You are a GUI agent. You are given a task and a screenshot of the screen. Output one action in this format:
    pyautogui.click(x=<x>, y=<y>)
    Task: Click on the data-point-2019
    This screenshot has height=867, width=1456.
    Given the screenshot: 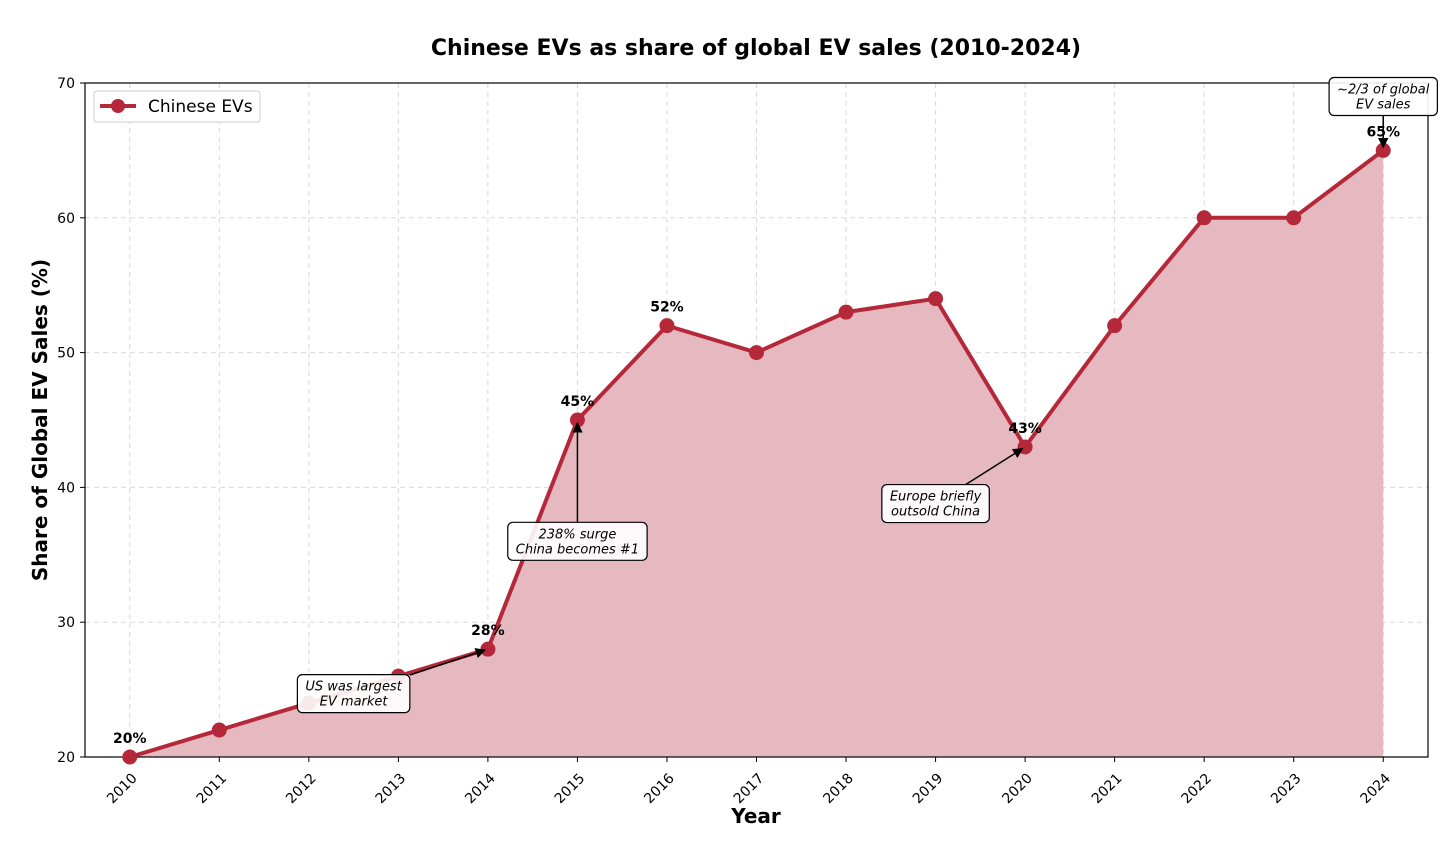 What is the action you would take?
    pyautogui.click(x=936, y=299)
    